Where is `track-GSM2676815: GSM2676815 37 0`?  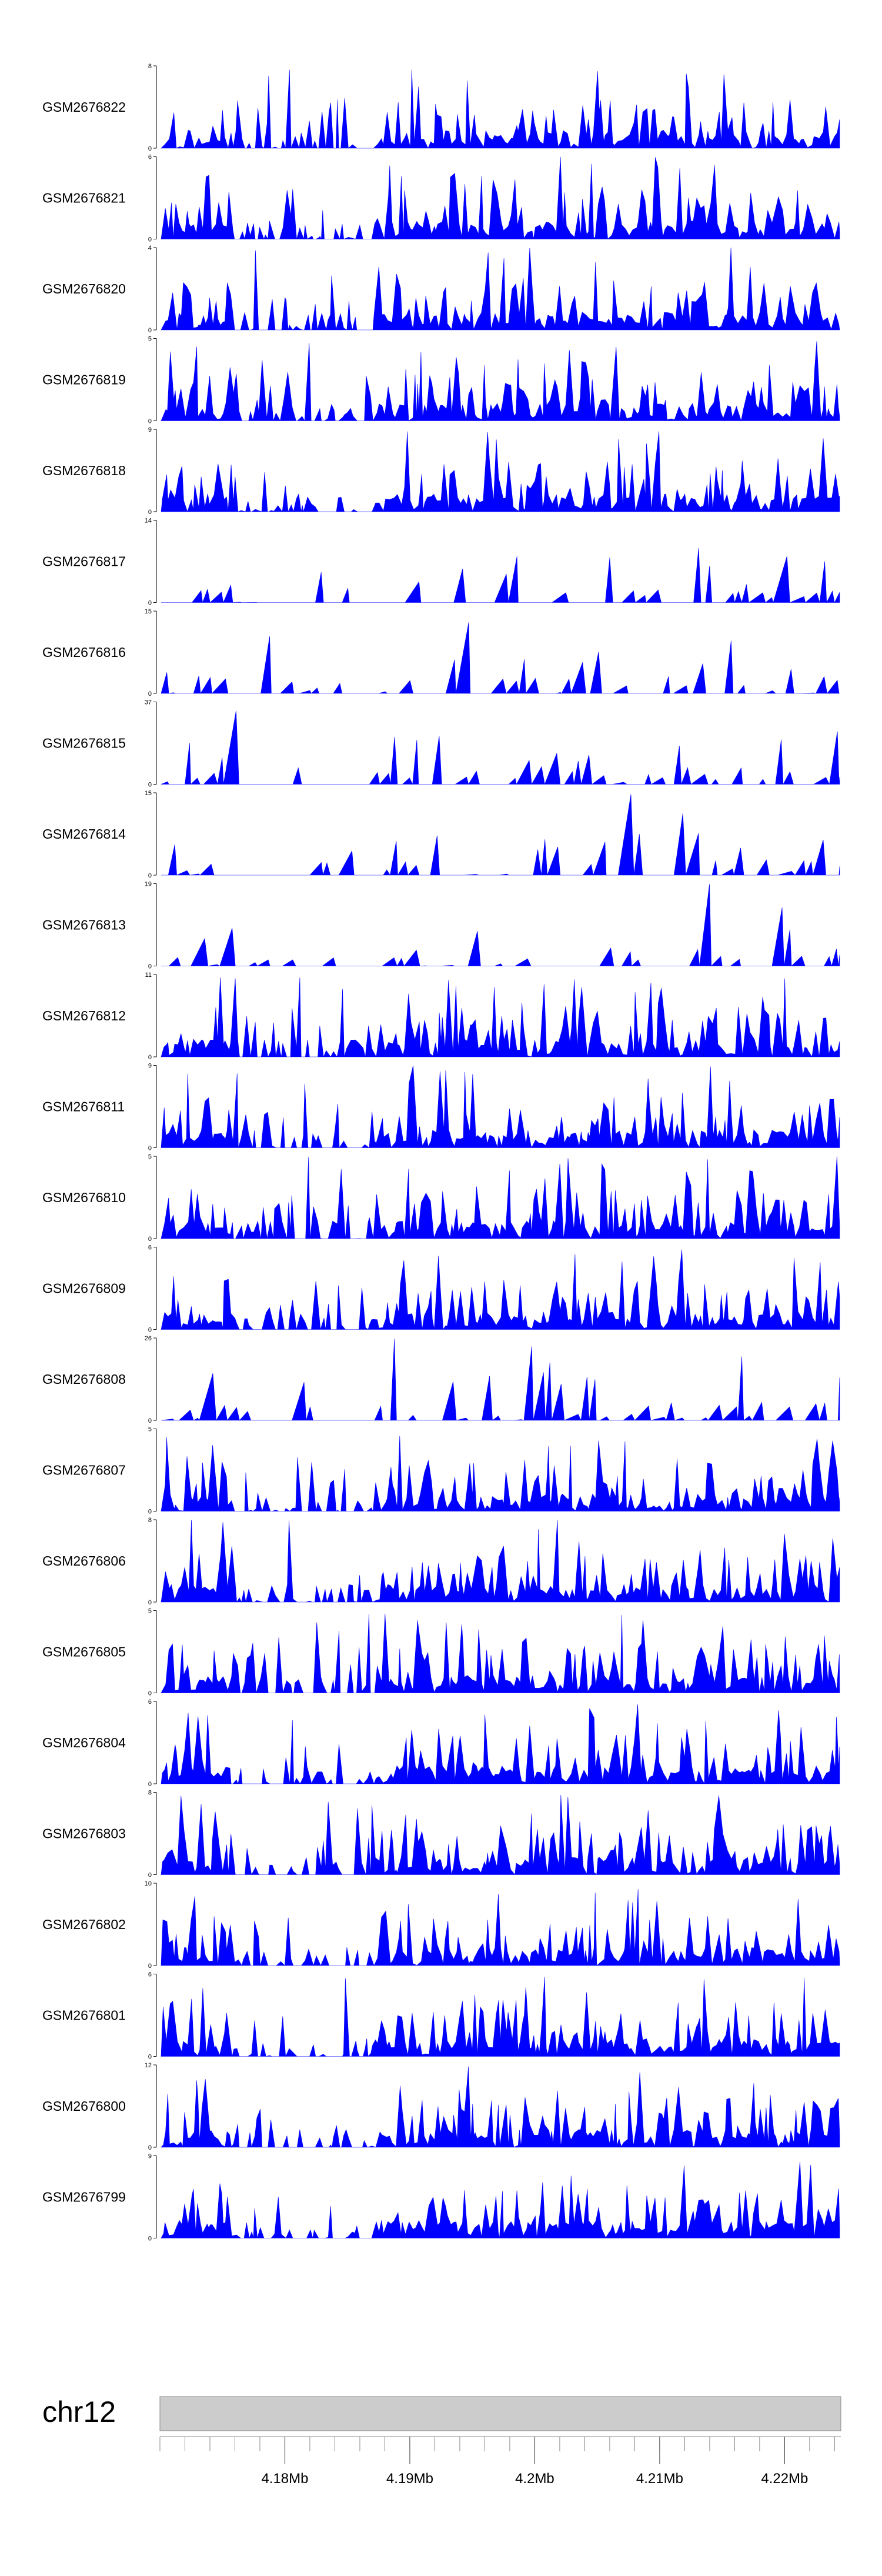 track-GSM2676815: GSM2676815 37 0 is located at coordinates (441, 744).